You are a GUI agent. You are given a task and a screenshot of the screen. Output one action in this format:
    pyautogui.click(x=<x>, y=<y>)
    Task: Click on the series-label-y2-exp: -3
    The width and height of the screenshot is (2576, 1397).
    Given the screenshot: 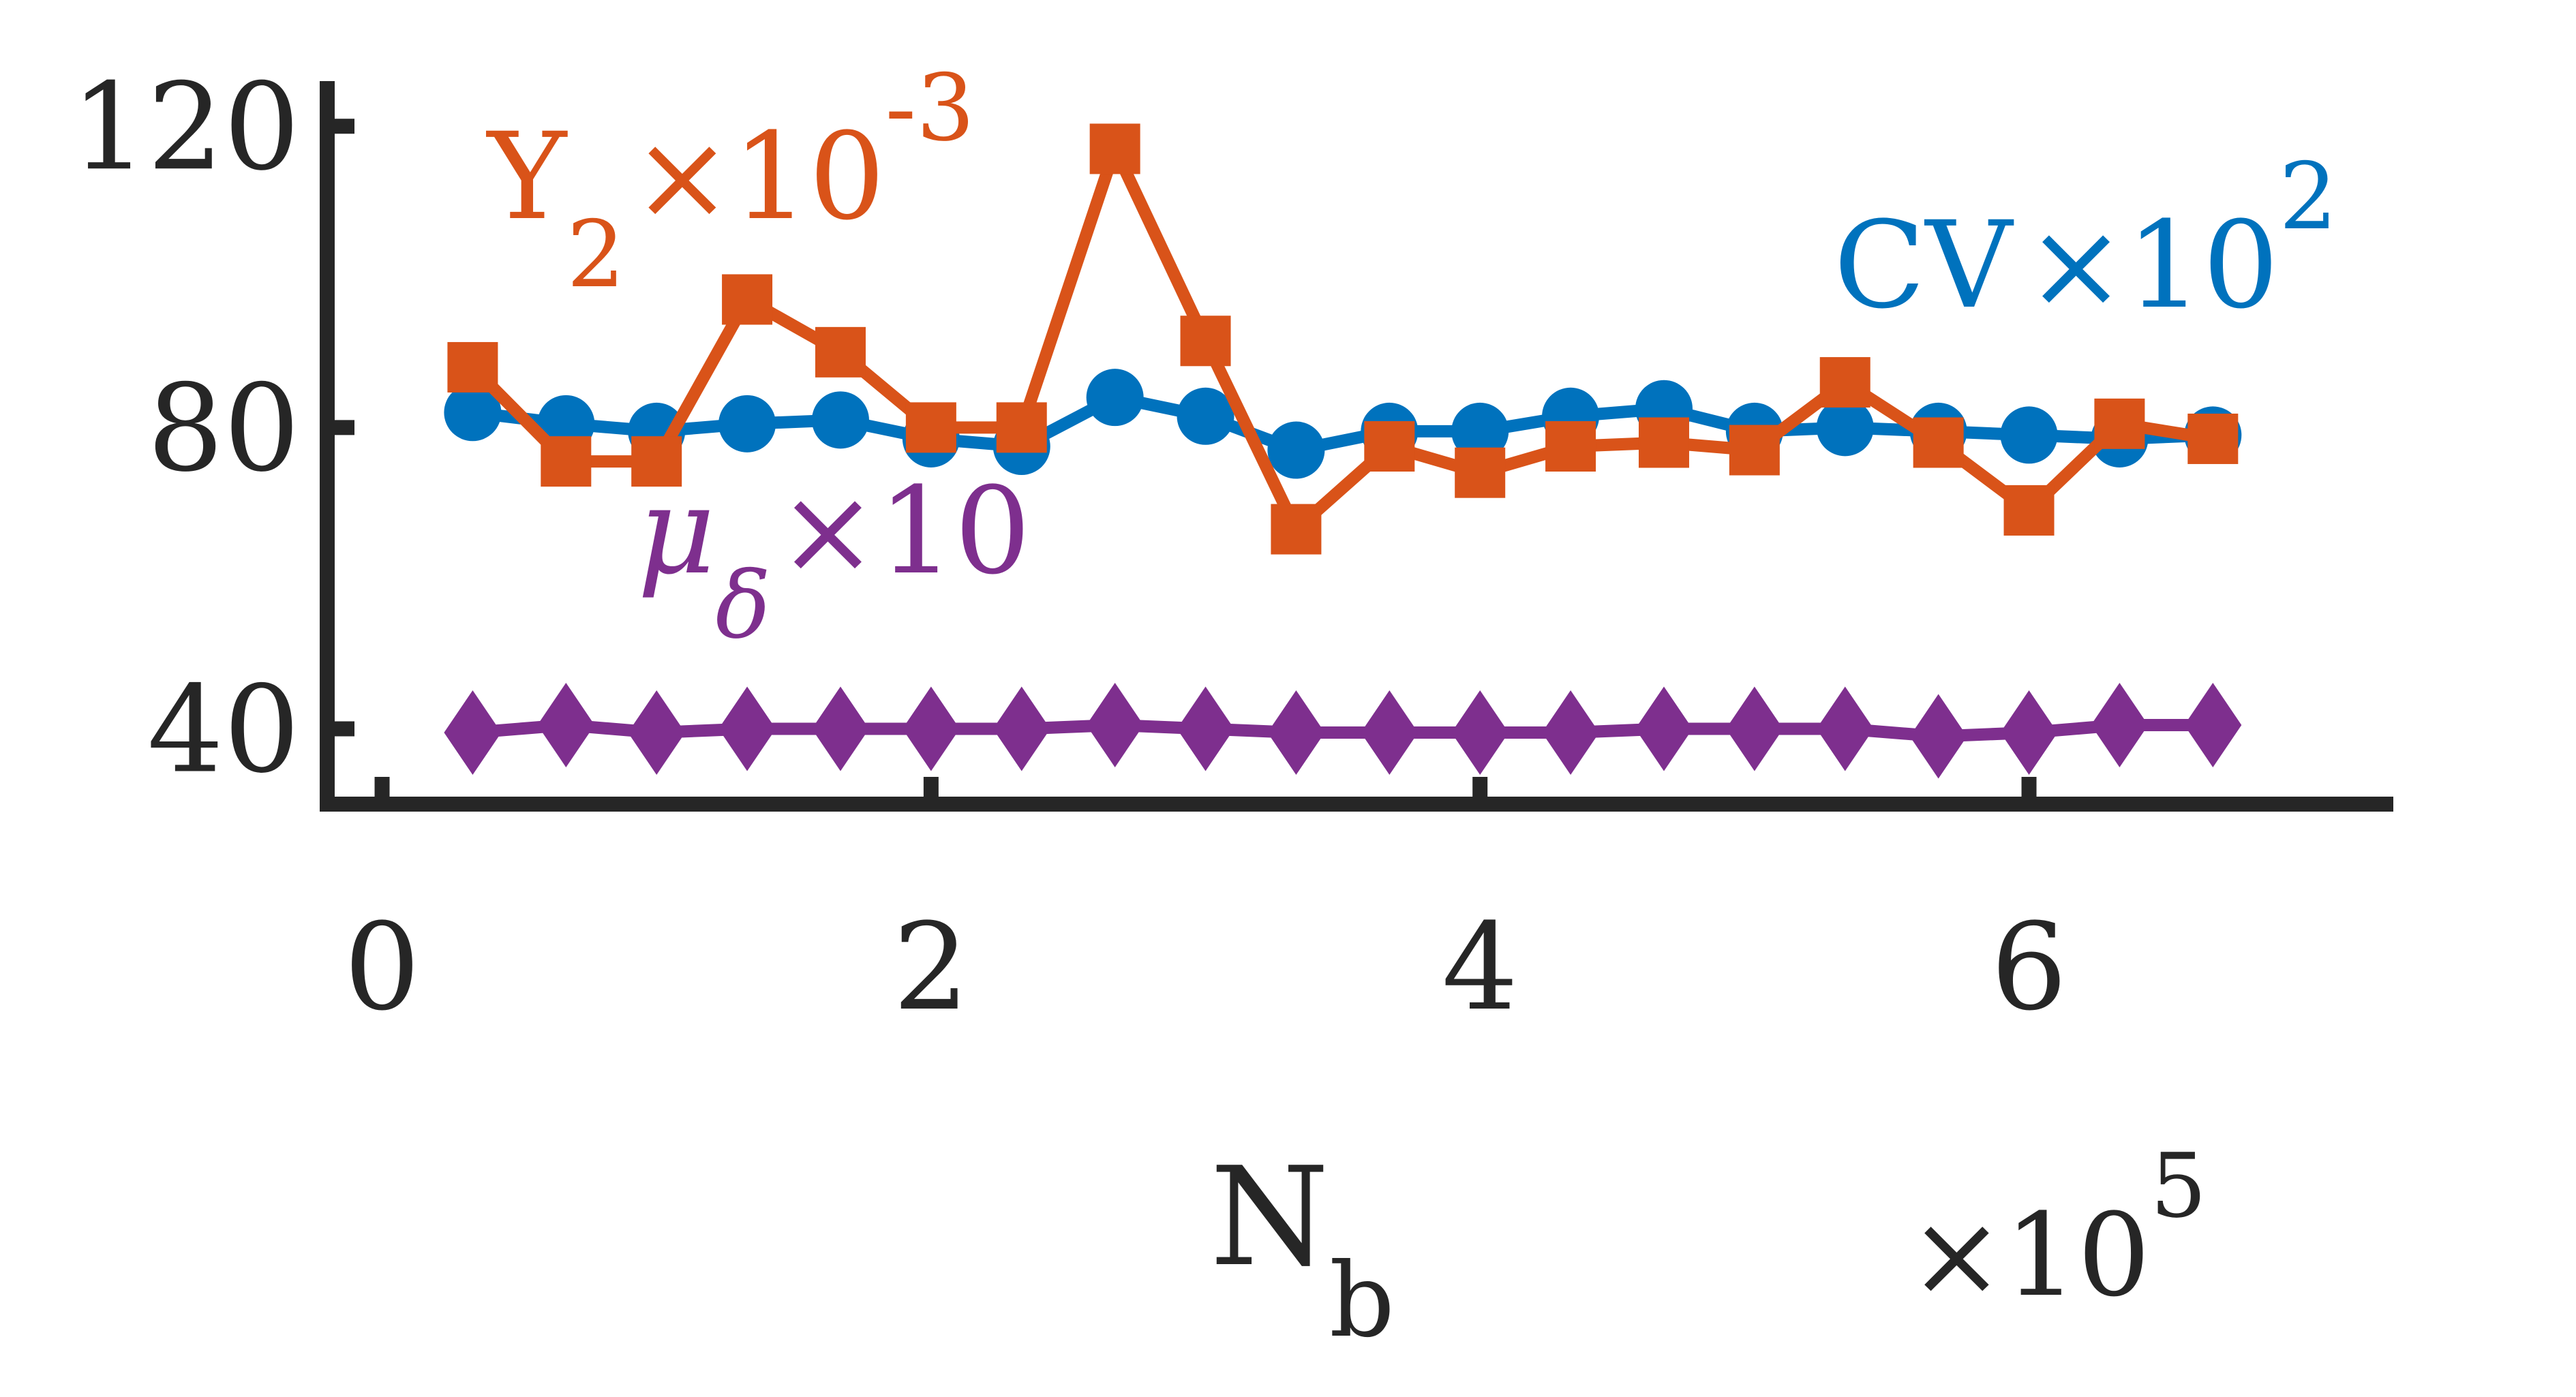 What is the action you would take?
    pyautogui.click(x=930, y=109)
    